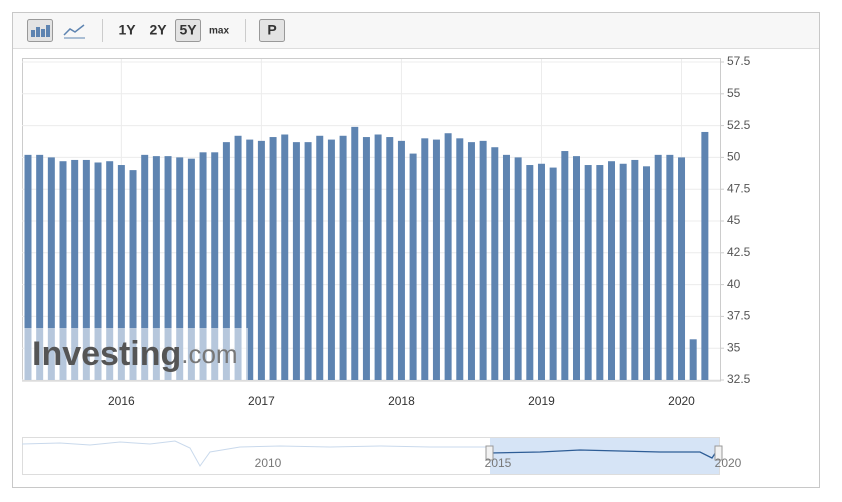  What do you see at coordinates (728, 463) in the screenshot?
I see `navigator-label: 2020` at bounding box center [728, 463].